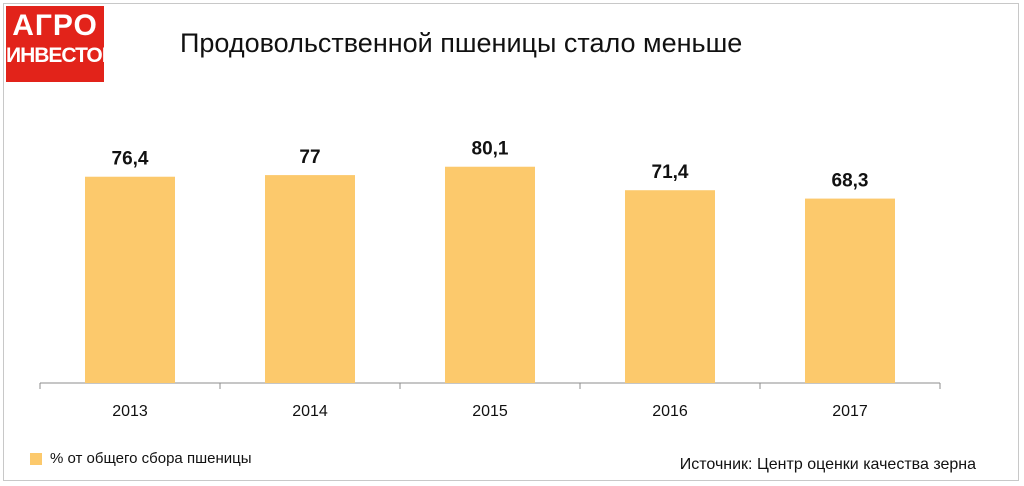 The image size is (1024, 486). I want to click on data-label-2016: 71,4, so click(670, 172).